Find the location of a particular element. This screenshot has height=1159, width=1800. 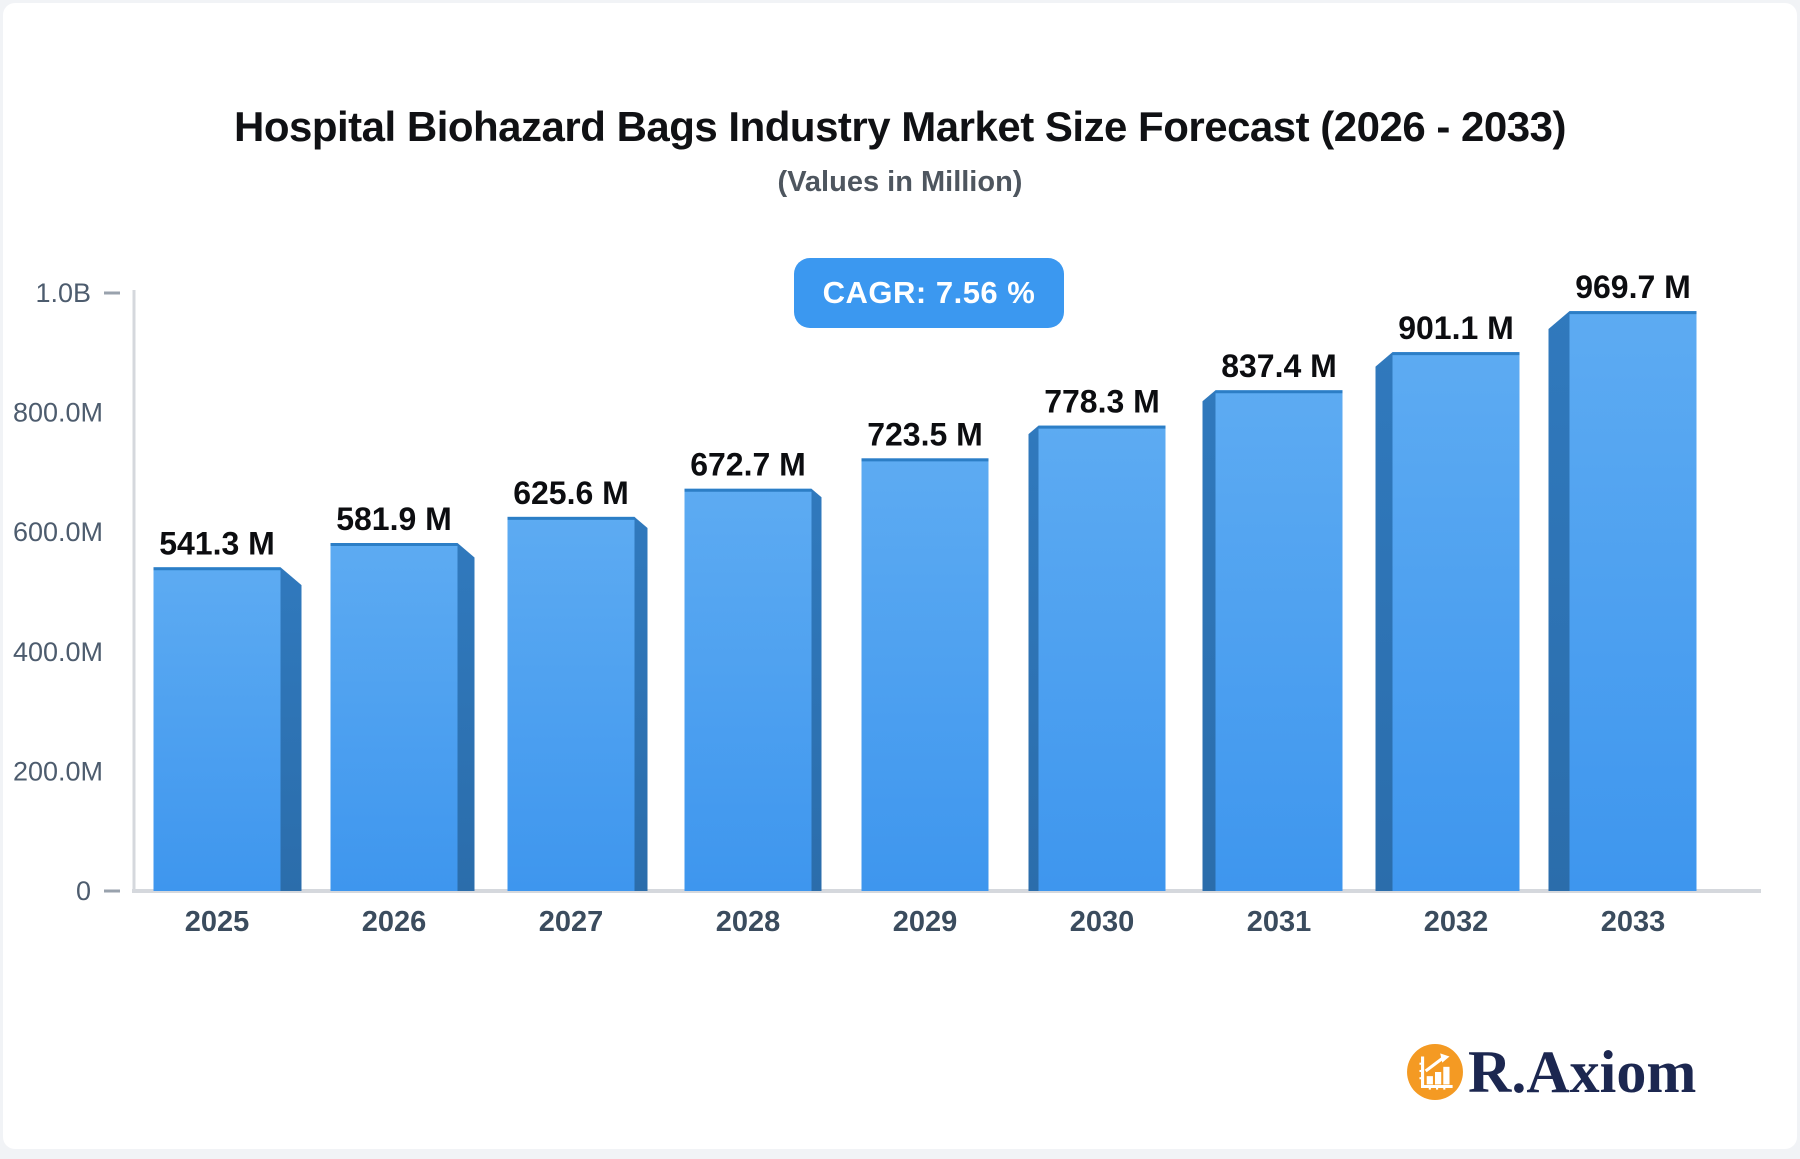

y-axis-tick-label: 600.0M is located at coordinates (58, 532).